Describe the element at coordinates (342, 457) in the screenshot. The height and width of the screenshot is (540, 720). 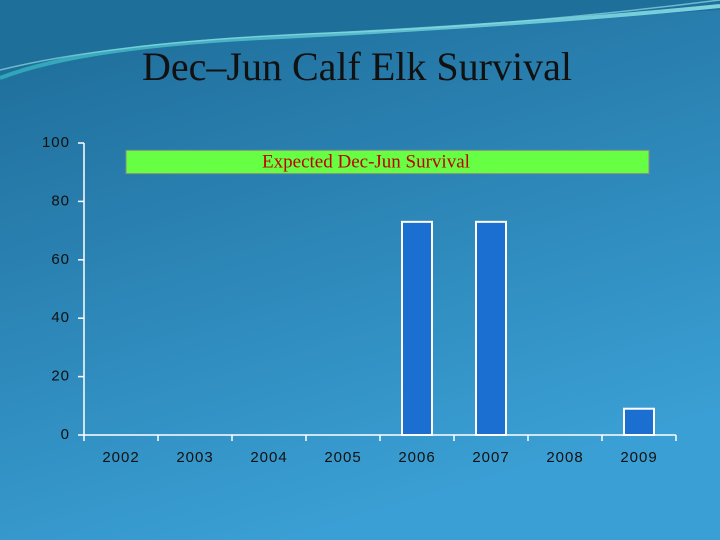
I see `x-tick-label: 2005` at that location.